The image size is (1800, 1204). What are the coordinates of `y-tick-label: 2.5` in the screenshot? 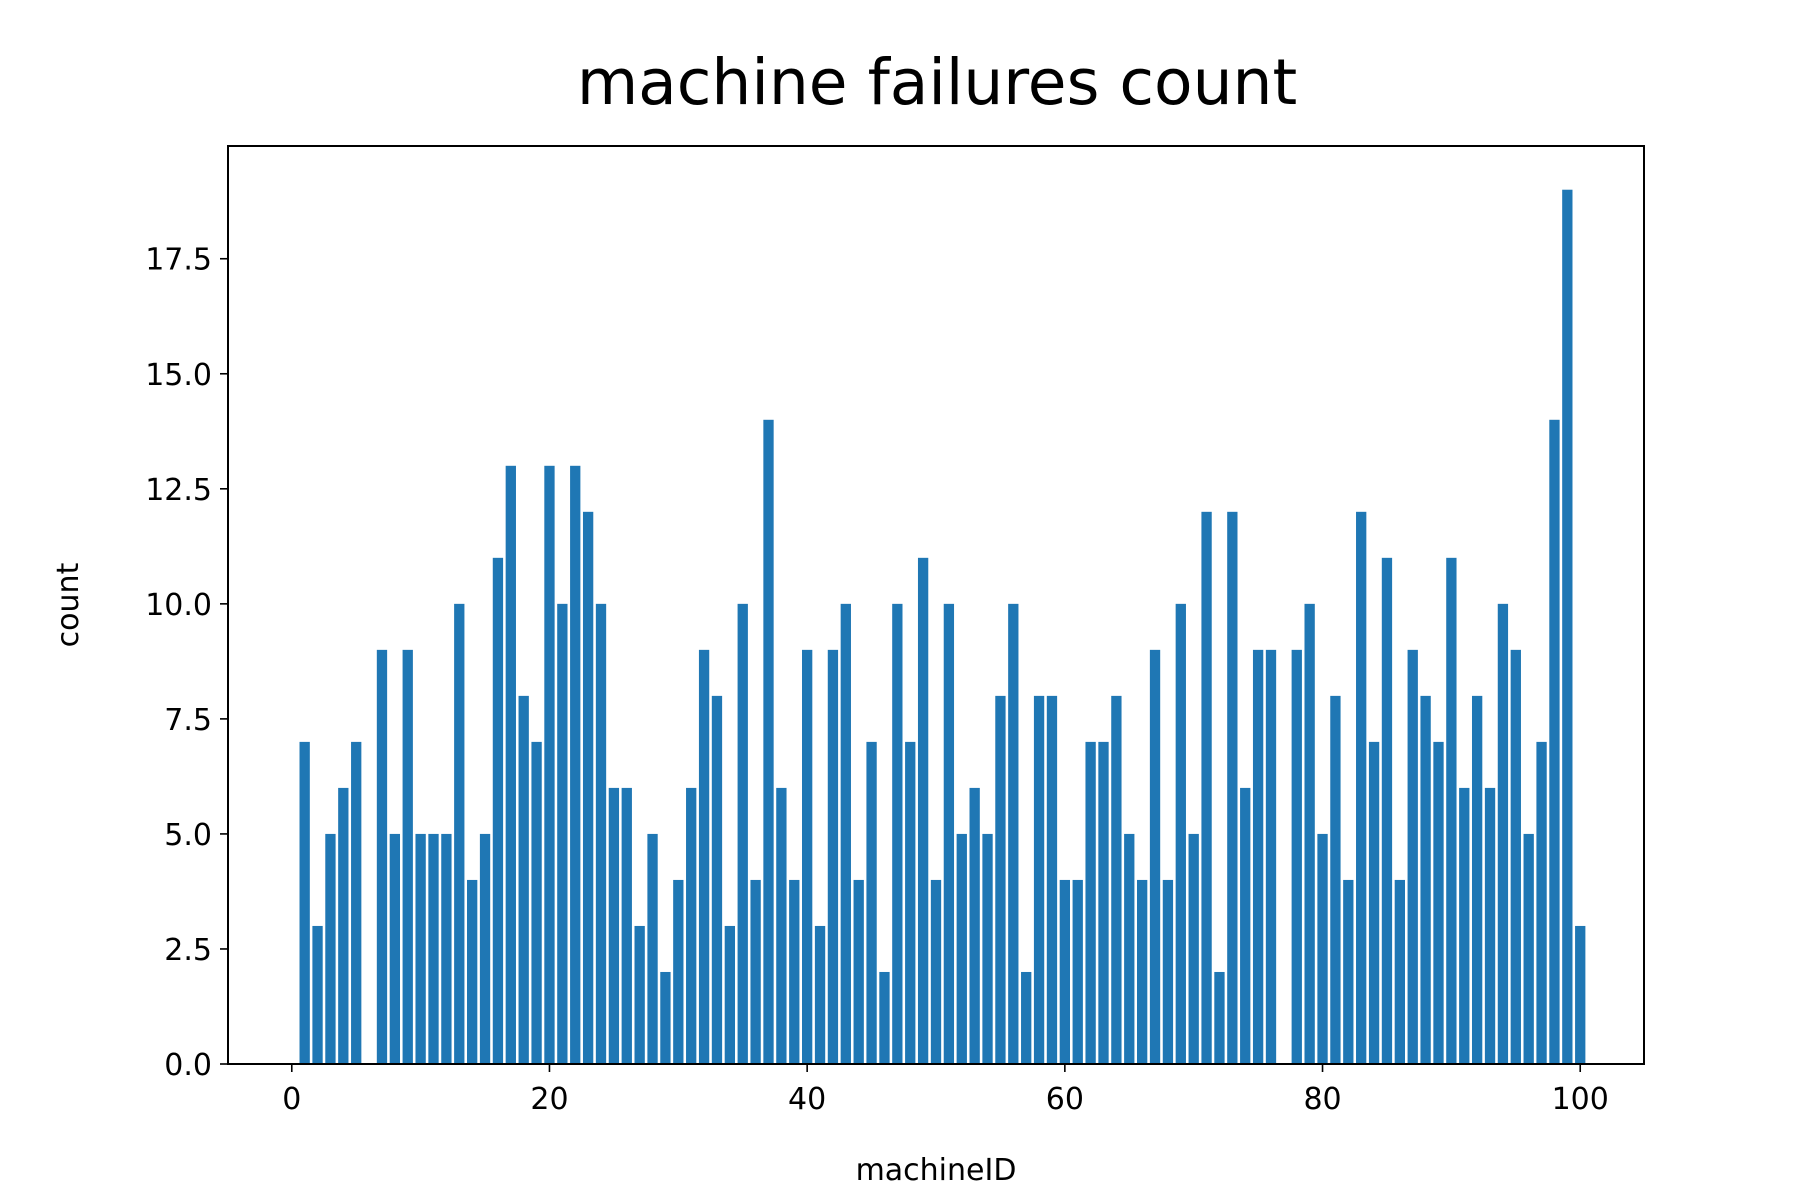 It's located at (188, 950).